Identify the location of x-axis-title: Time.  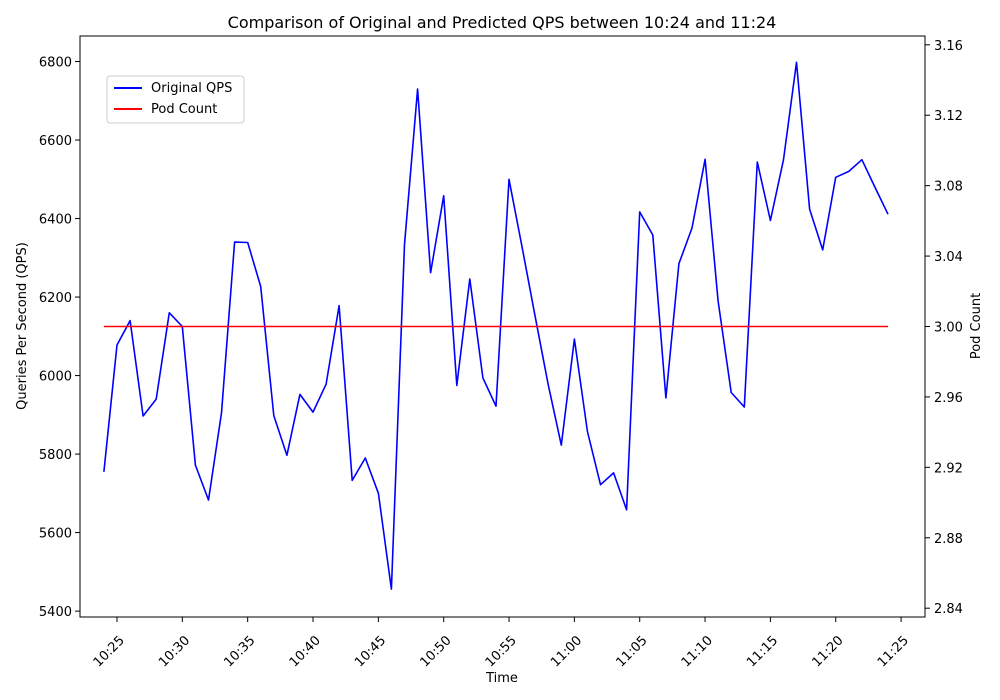
(501, 678).